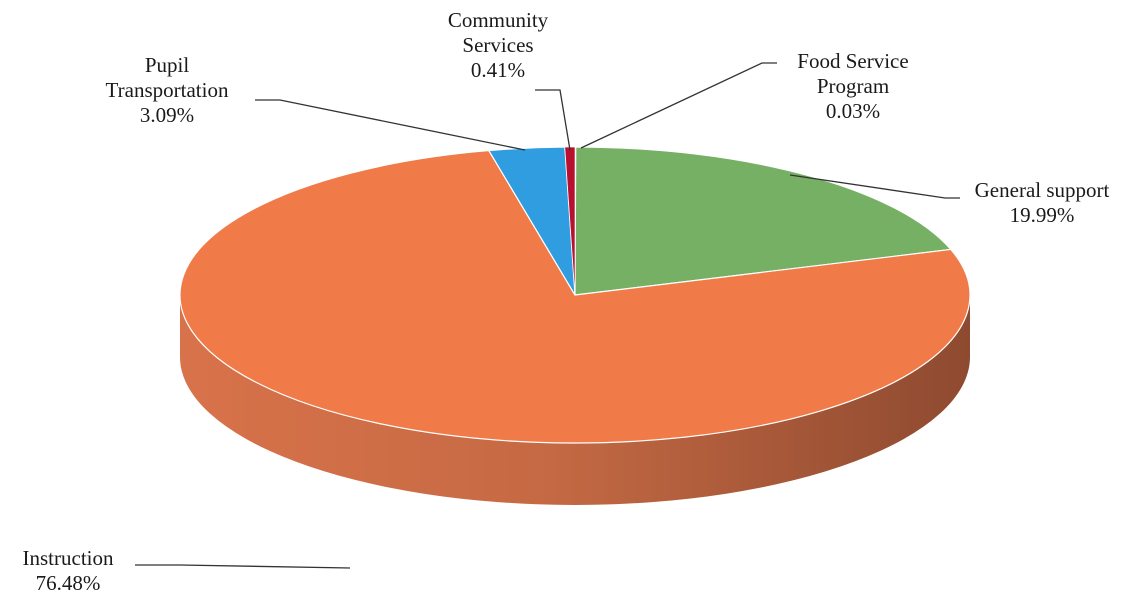 The image size is (1133, 609). I want to click on label-name-food-service-program: Program, so click(853, 86).